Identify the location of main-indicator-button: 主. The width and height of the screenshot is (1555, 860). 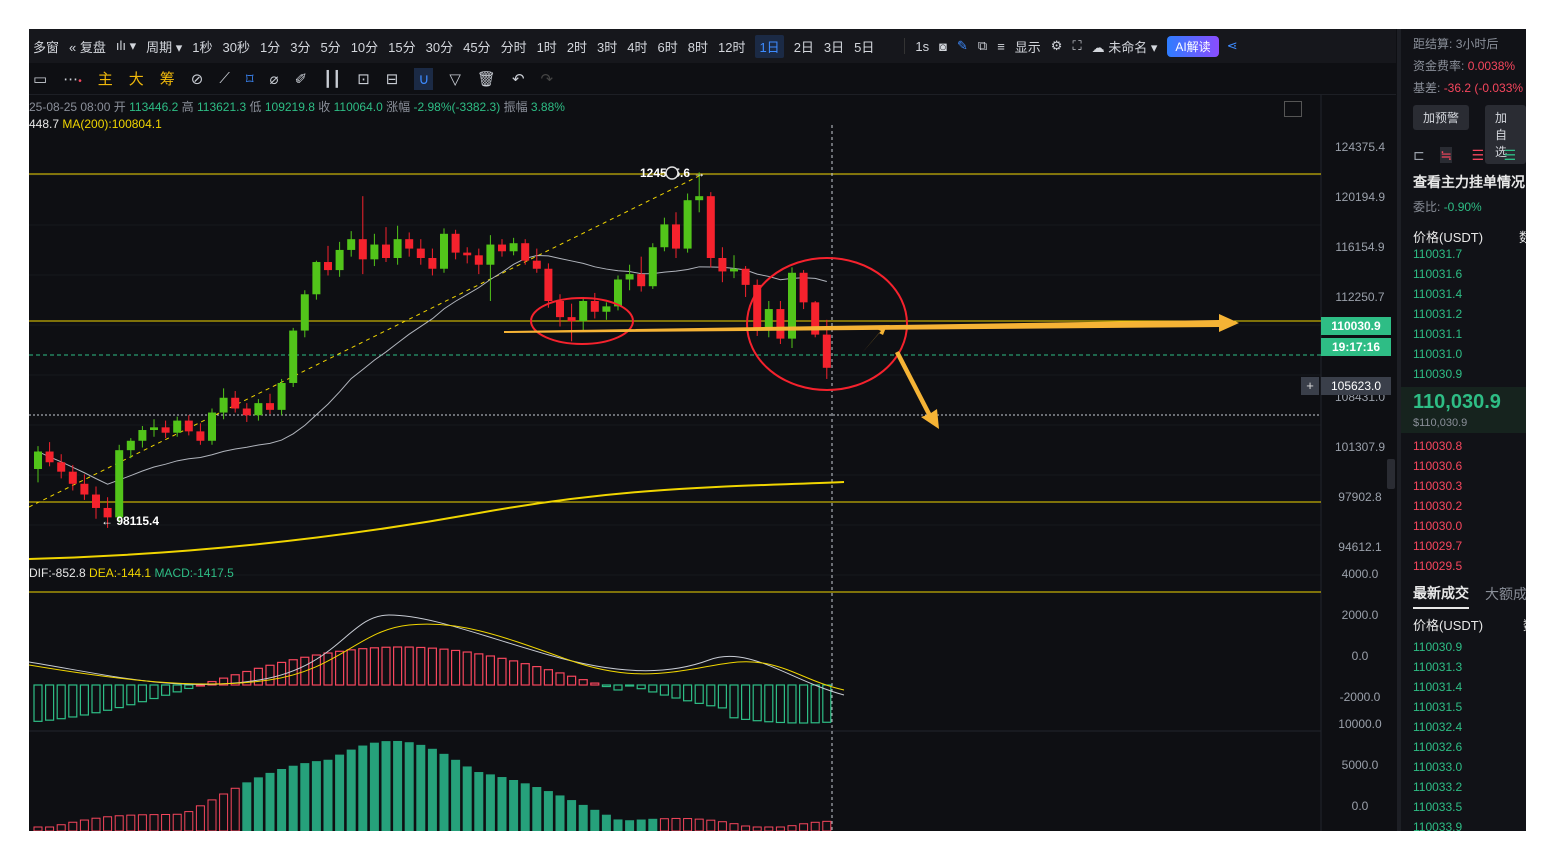
(105, 79).